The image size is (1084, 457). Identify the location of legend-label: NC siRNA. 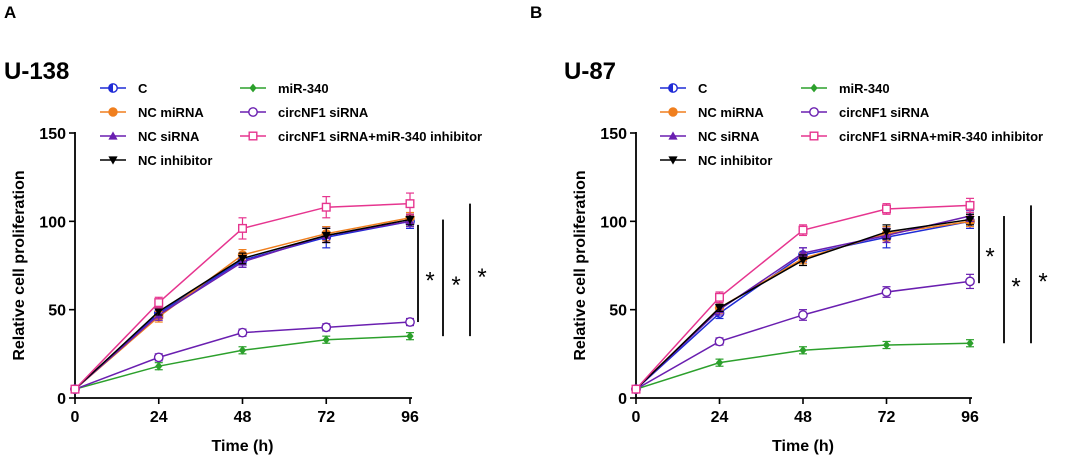
(729, 136).